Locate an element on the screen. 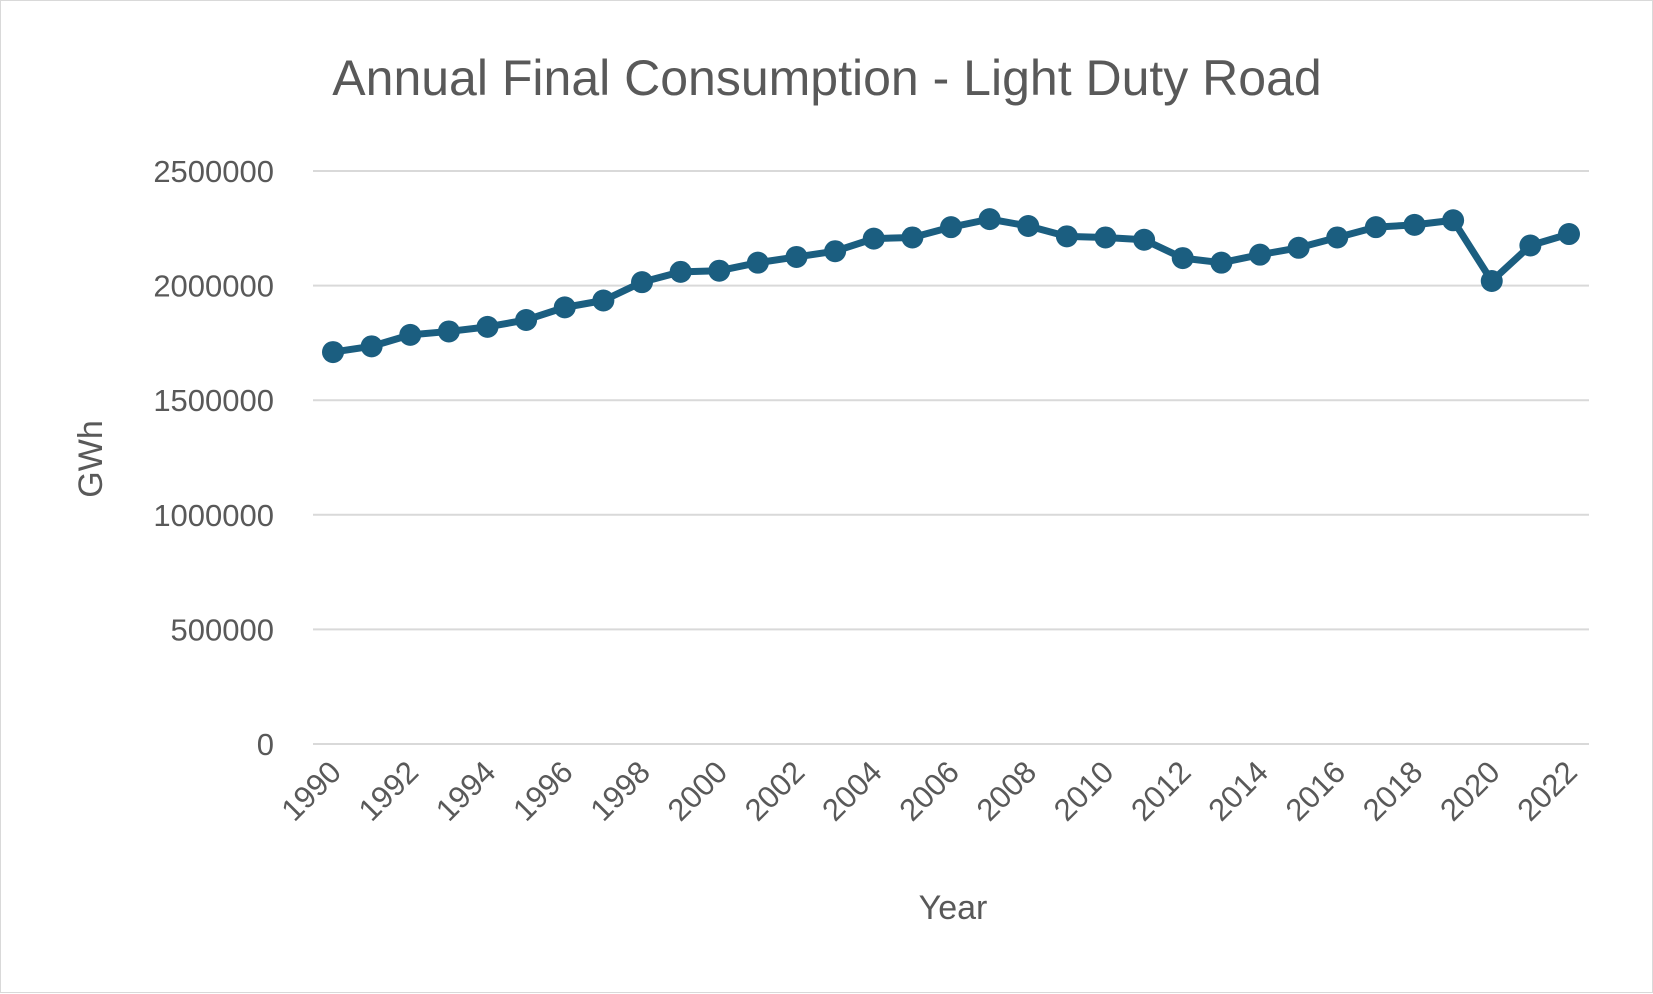 The width and height of the screenshot is (1653, 994). x-tick-label: 2010 is located at coordinates (1084, 791).